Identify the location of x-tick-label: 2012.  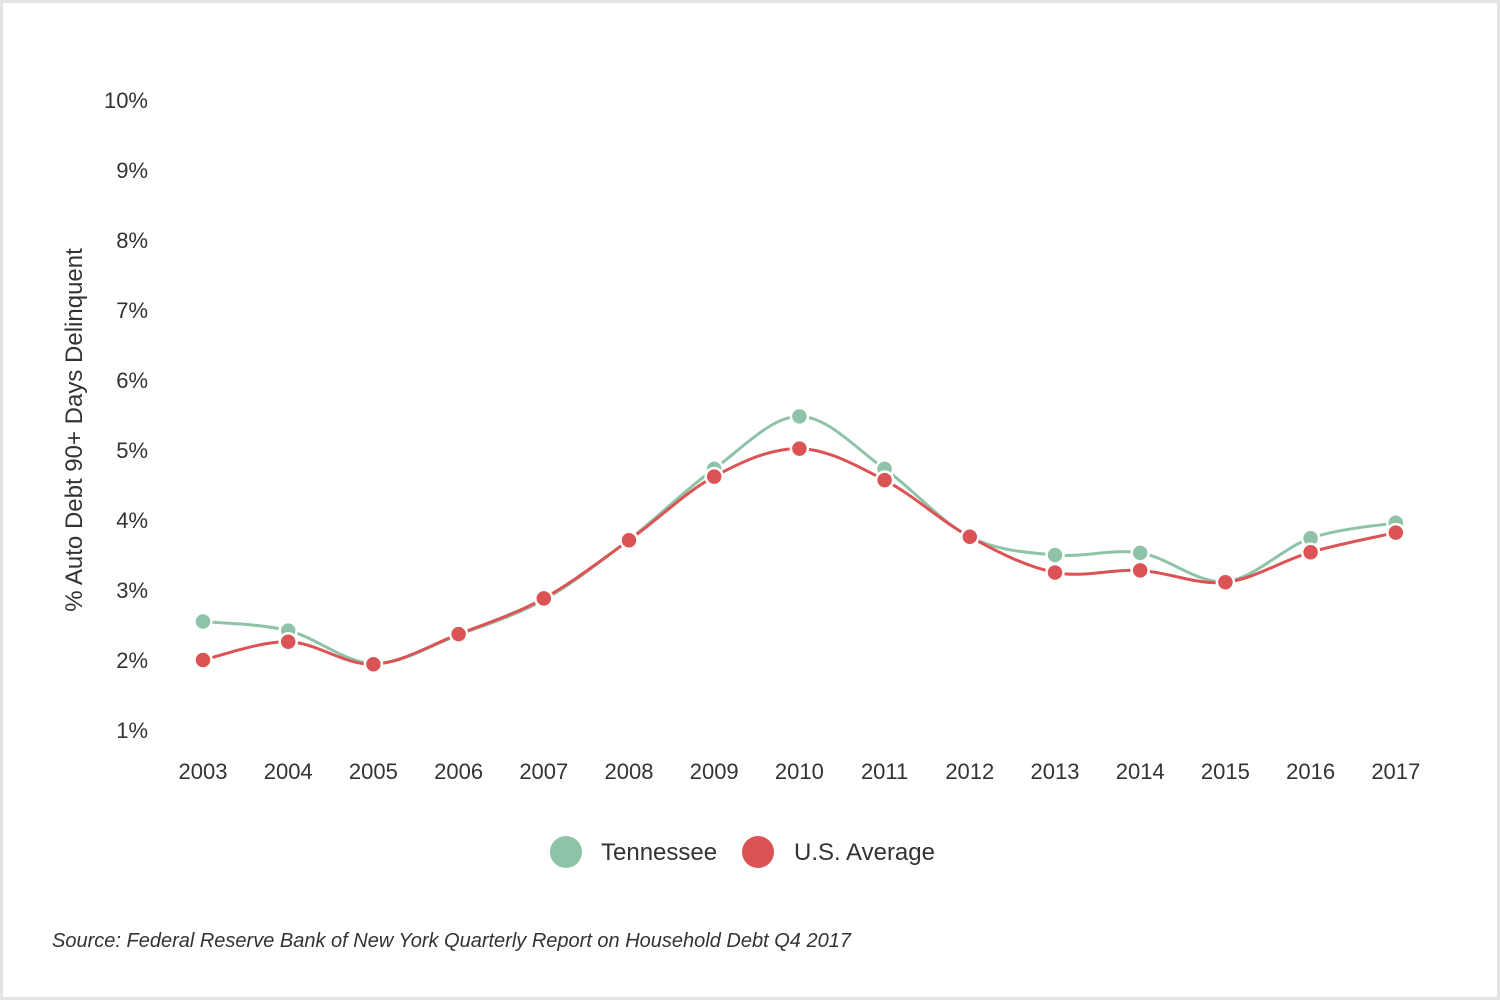
(969, 771).